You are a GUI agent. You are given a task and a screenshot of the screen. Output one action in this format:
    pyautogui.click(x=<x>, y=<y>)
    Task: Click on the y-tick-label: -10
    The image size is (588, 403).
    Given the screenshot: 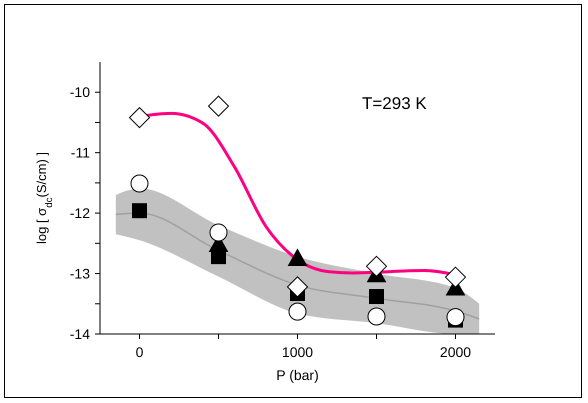 What is the action you would take?
    pyautogui.click(x=80, y=92)
    